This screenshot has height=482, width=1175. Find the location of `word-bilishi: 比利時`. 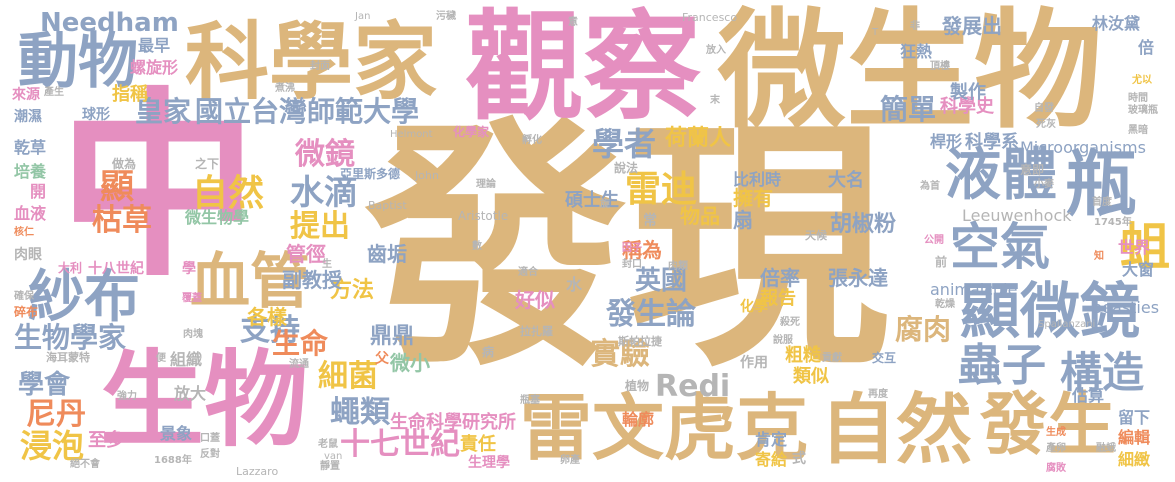

word-bilishi: 比利時 is located at coordinates (757, 179).